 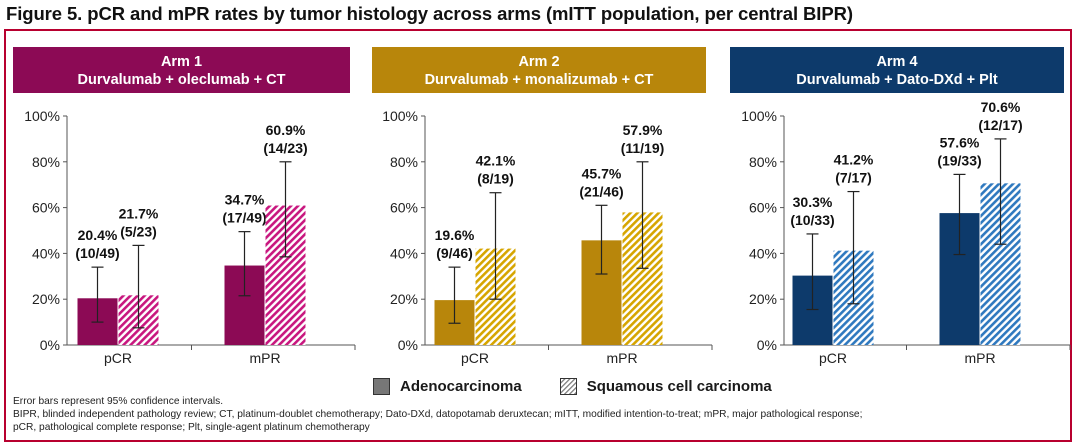 I want to click on arm4-y-tick-label: 20%, so click(x=763, y=299).